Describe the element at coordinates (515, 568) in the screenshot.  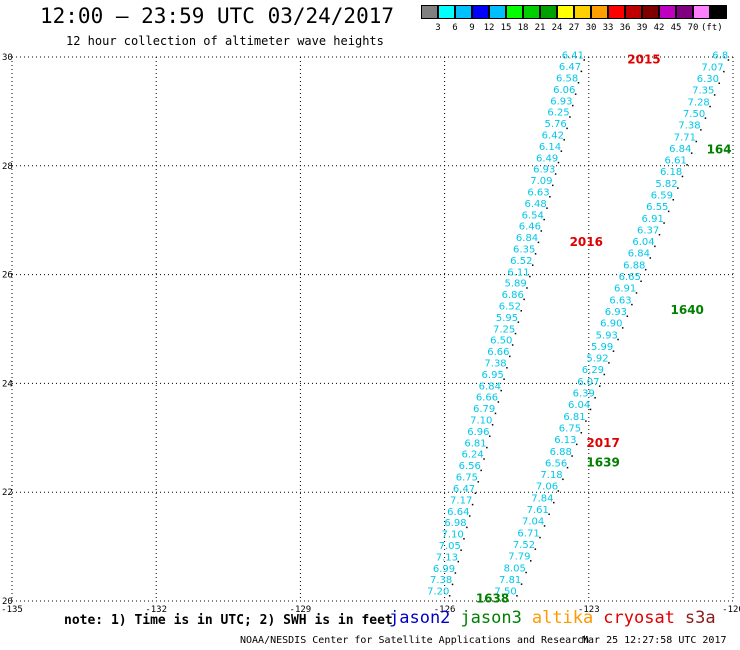
I see `wave-height-value: 8.05` at that location.